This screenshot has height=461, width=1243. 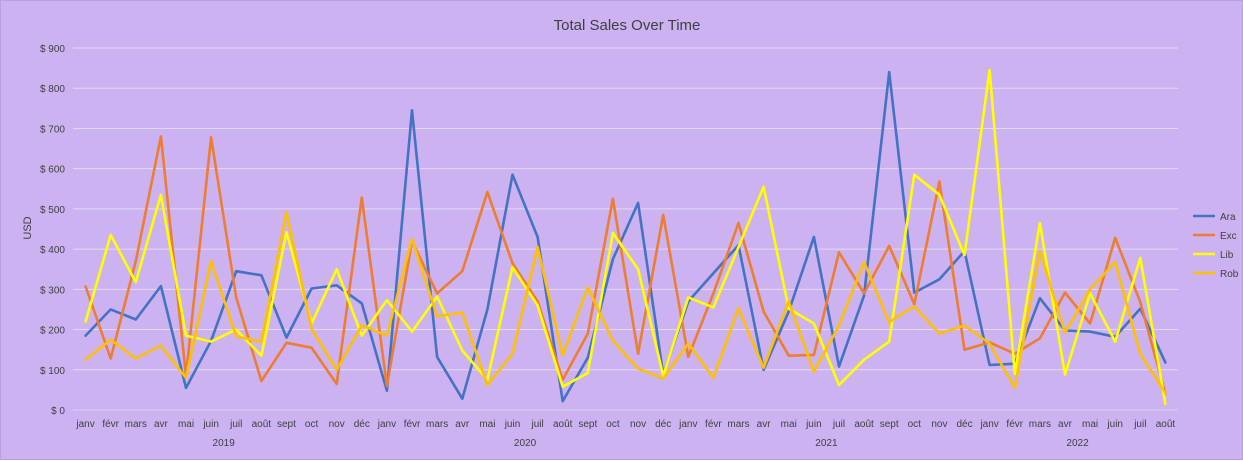 I want to click on y-tick-label: $ 100, so click(x=52, y=371).